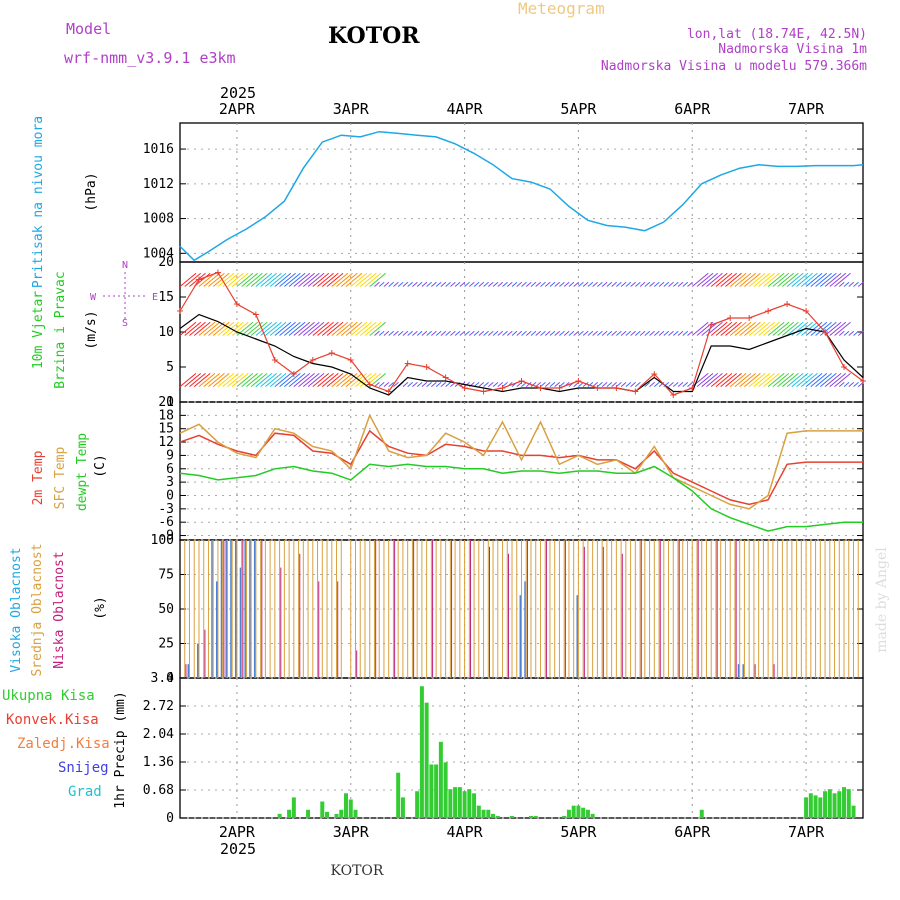 The height and width of the screenshot is (900, 900). What do you see at coordinates (88, 29) in the screenshot?
I see `model-label: Model` at bounding box center [88, 29].